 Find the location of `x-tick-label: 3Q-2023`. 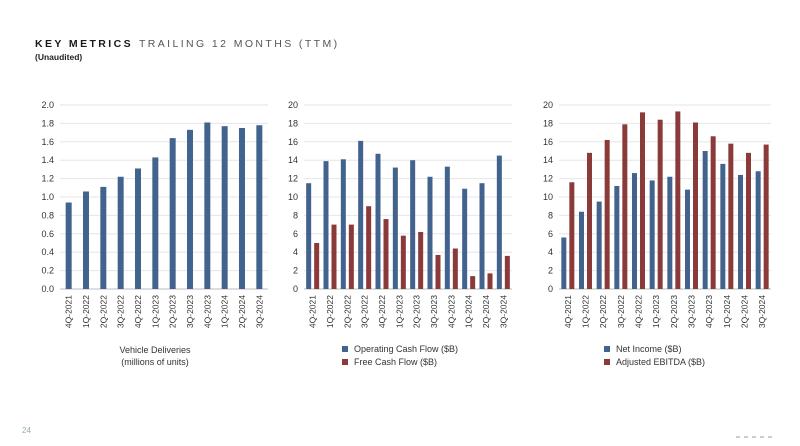

x-tick-label: 3Q-2023 is located at coordinates (190, 311).